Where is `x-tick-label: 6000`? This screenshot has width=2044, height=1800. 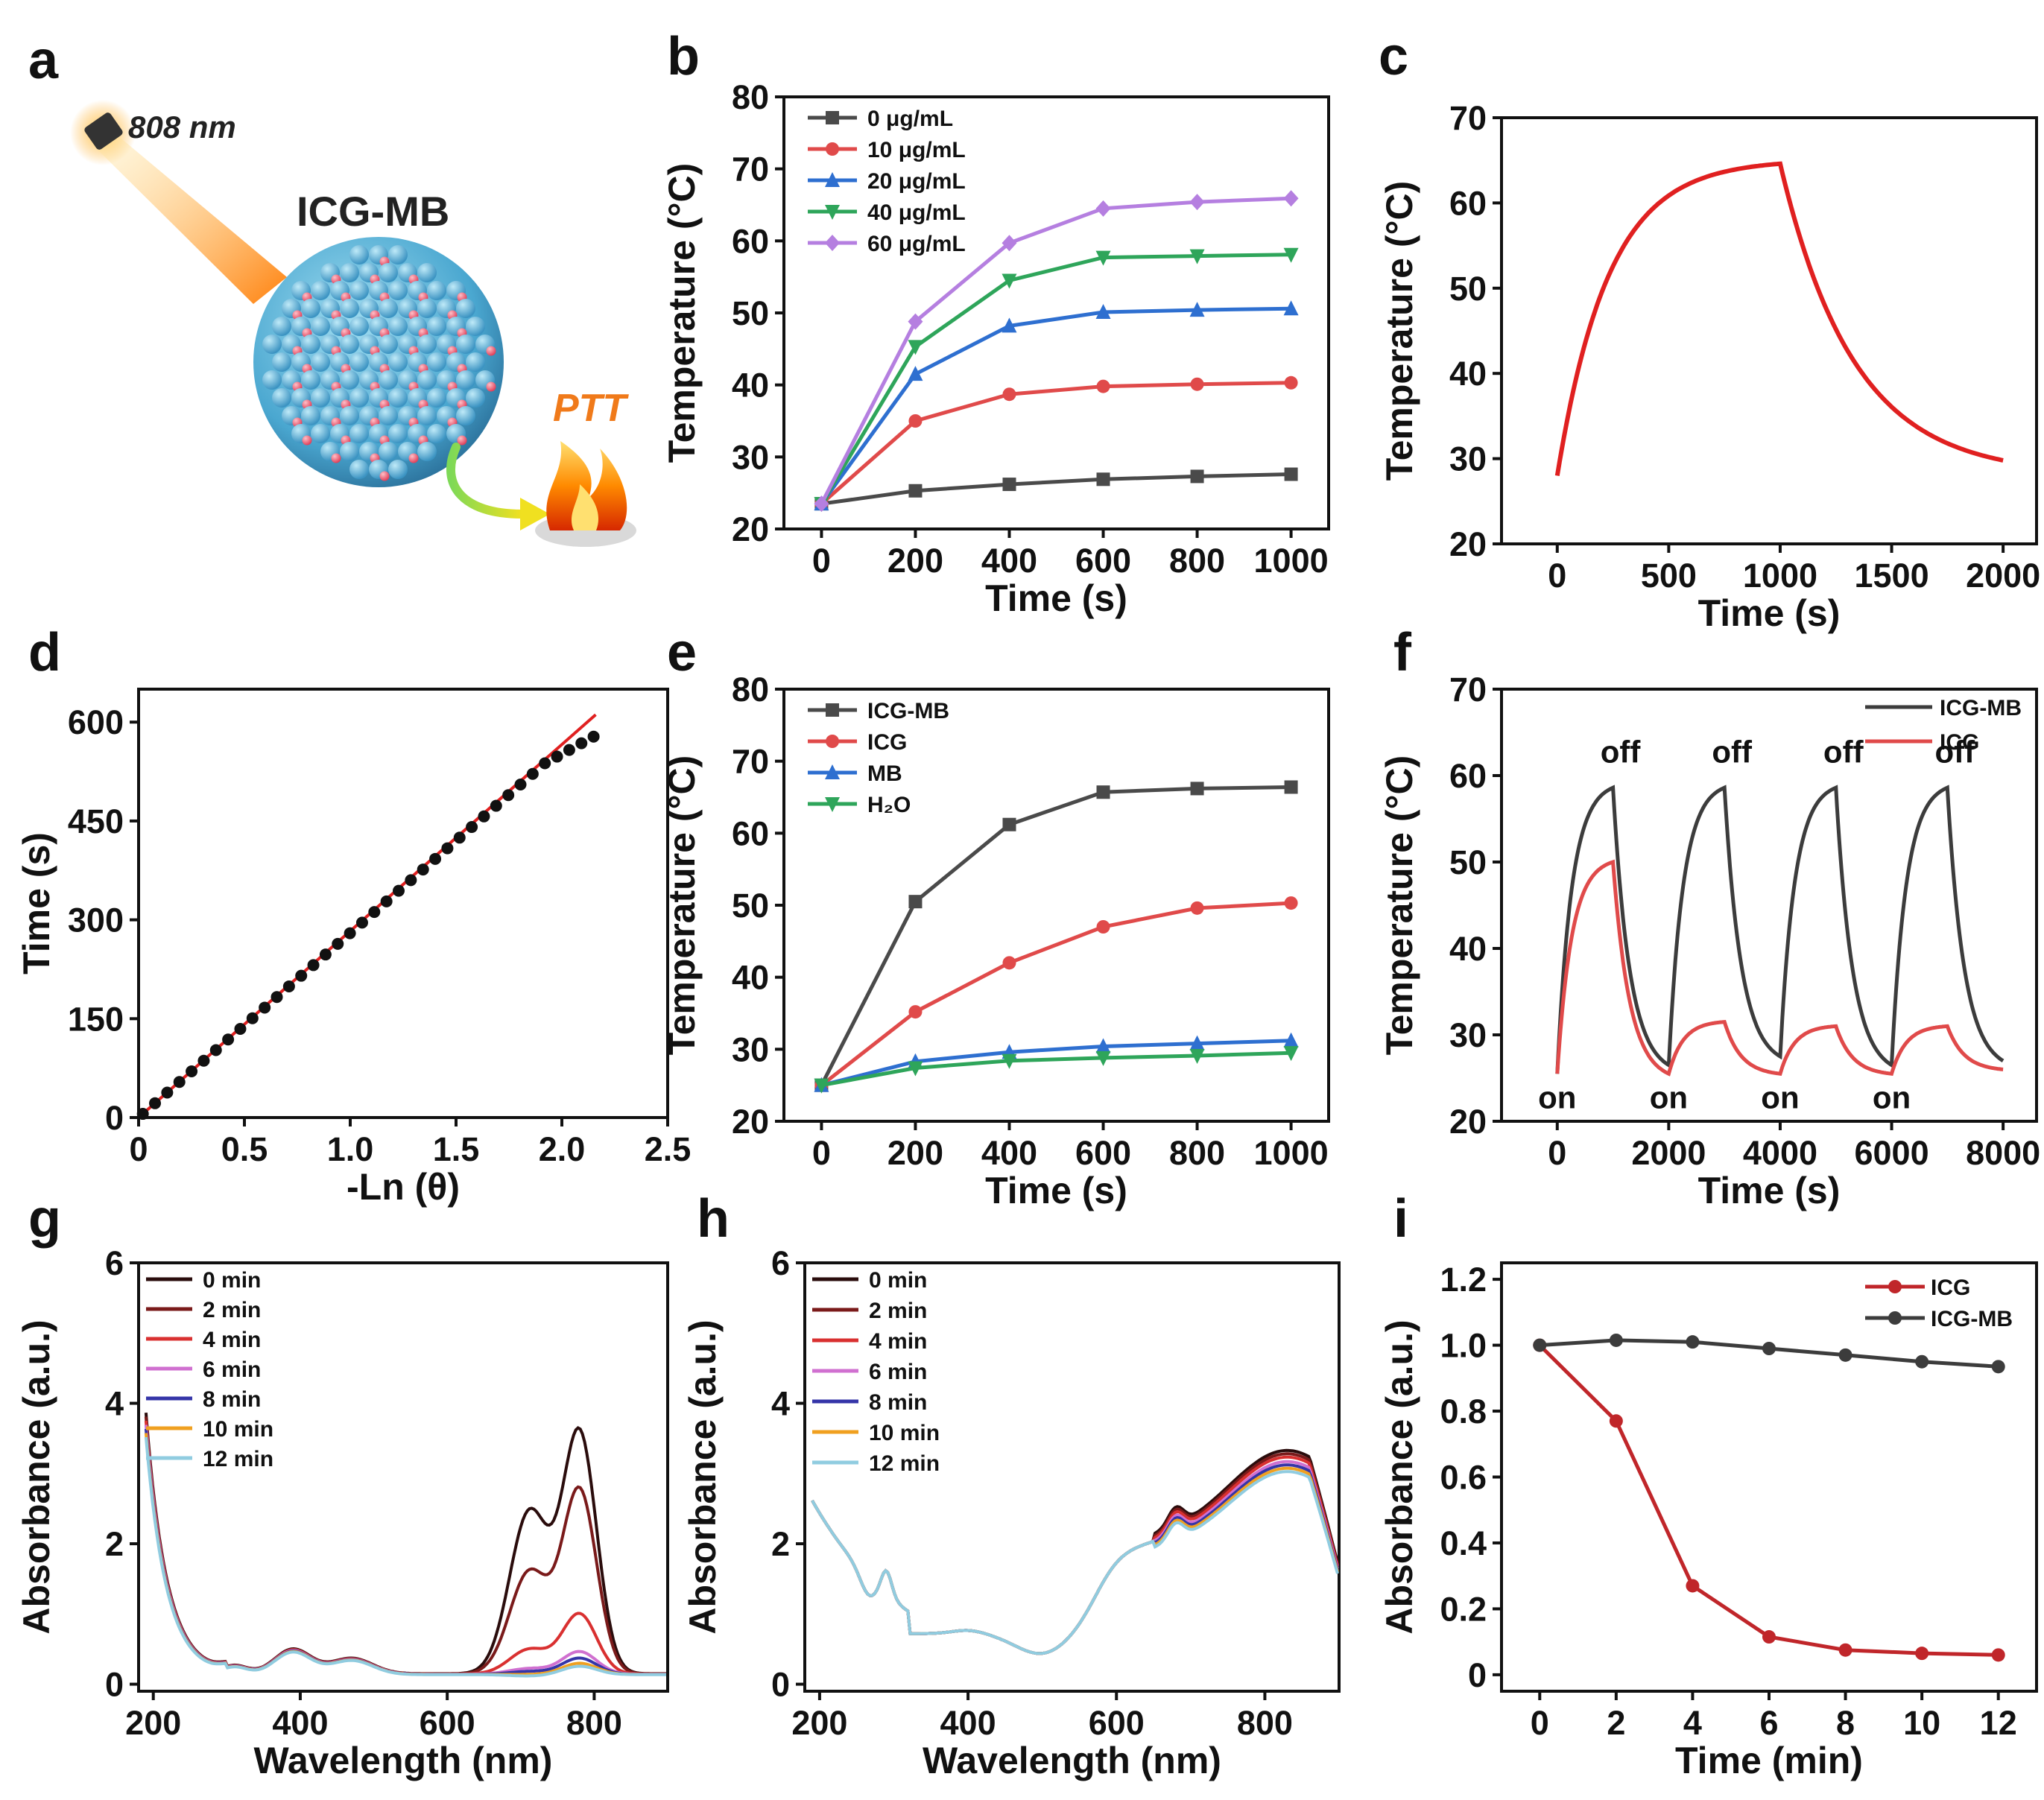 x-tick-label: 6000 is located at coordinates (1891, 1153).